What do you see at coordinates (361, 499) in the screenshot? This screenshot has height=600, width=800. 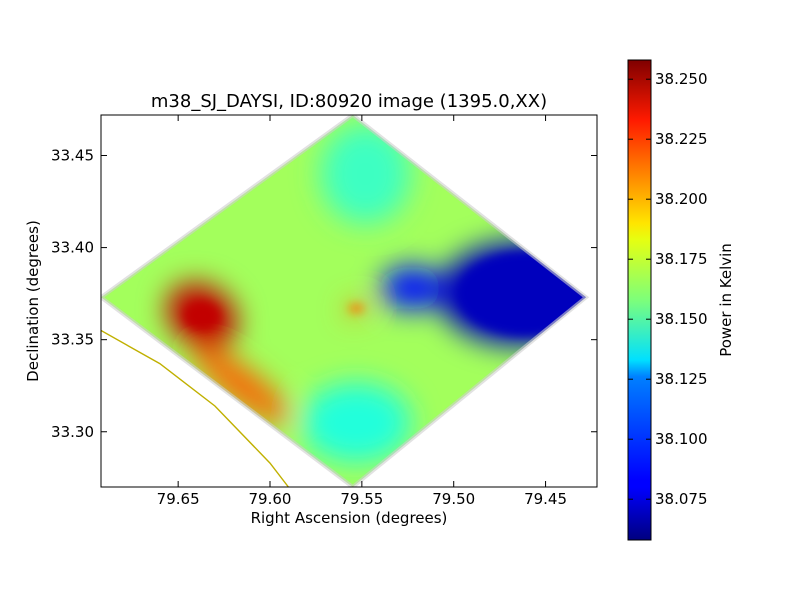 I see `x-tick-label: 79.55` at bounding box center [361, 499].